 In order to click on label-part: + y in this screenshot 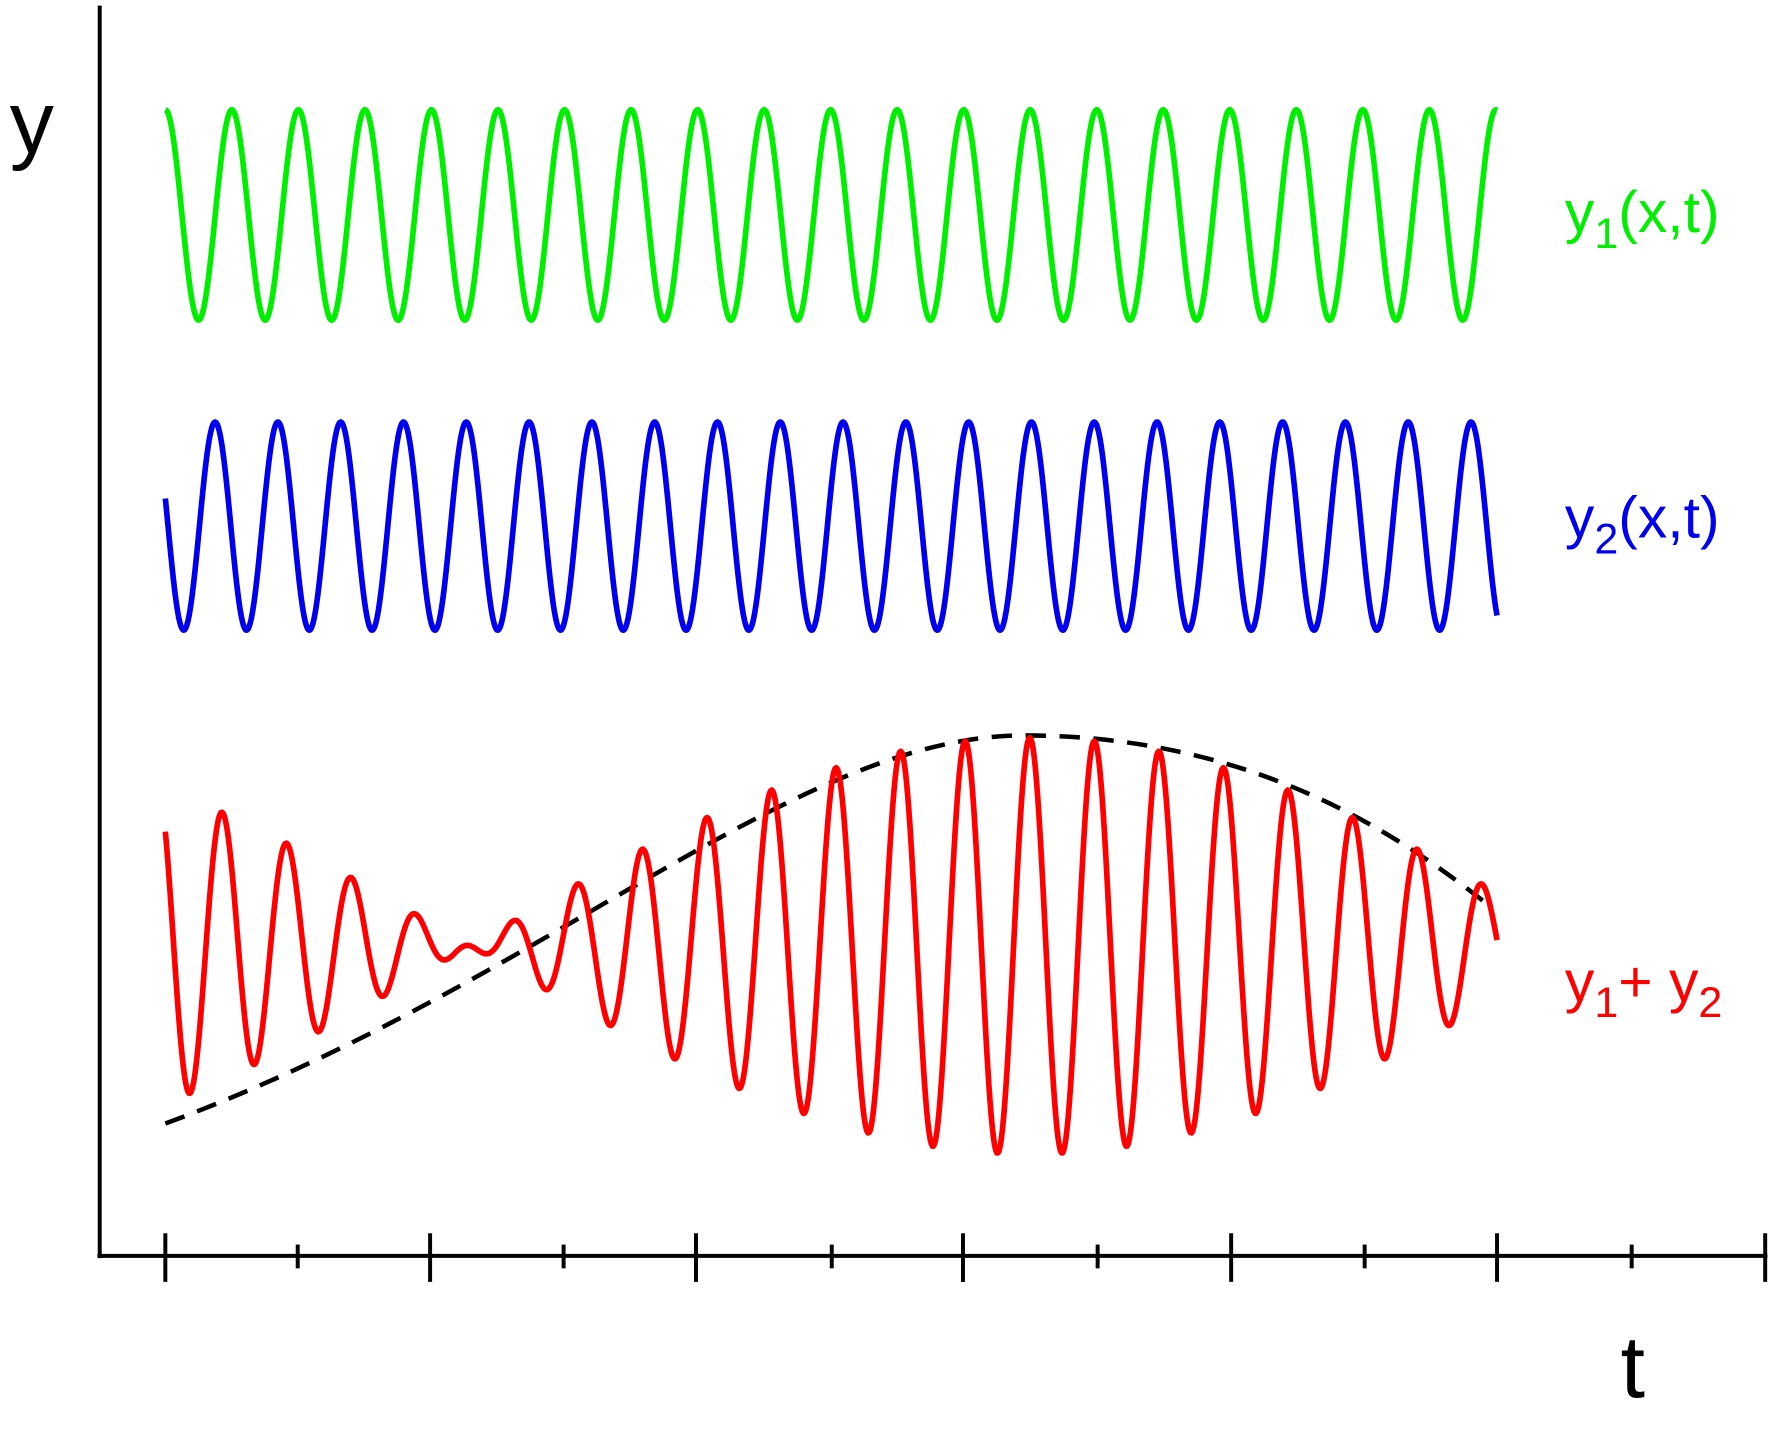, I will do `click(1658, 981)`.